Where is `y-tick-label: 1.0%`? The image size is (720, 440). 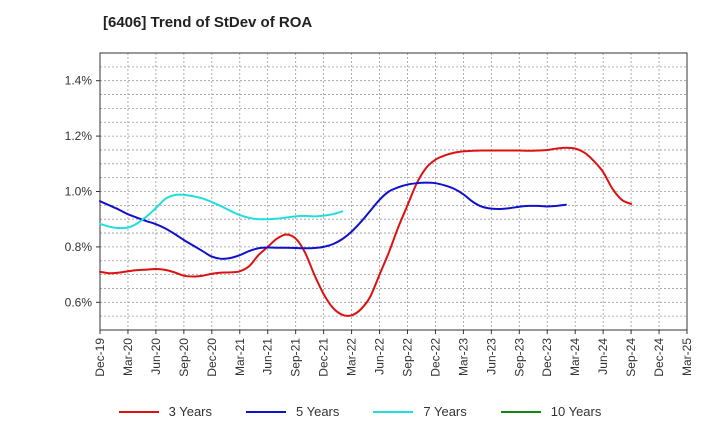
y-tick-label: 1.0% is located at coordinates (79, 192).